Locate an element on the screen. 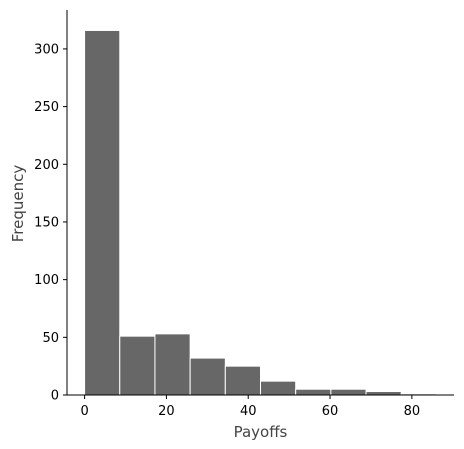  y-ticks-group: 0 50 100 150 200 250 300 is located at coordinates (50, 223).